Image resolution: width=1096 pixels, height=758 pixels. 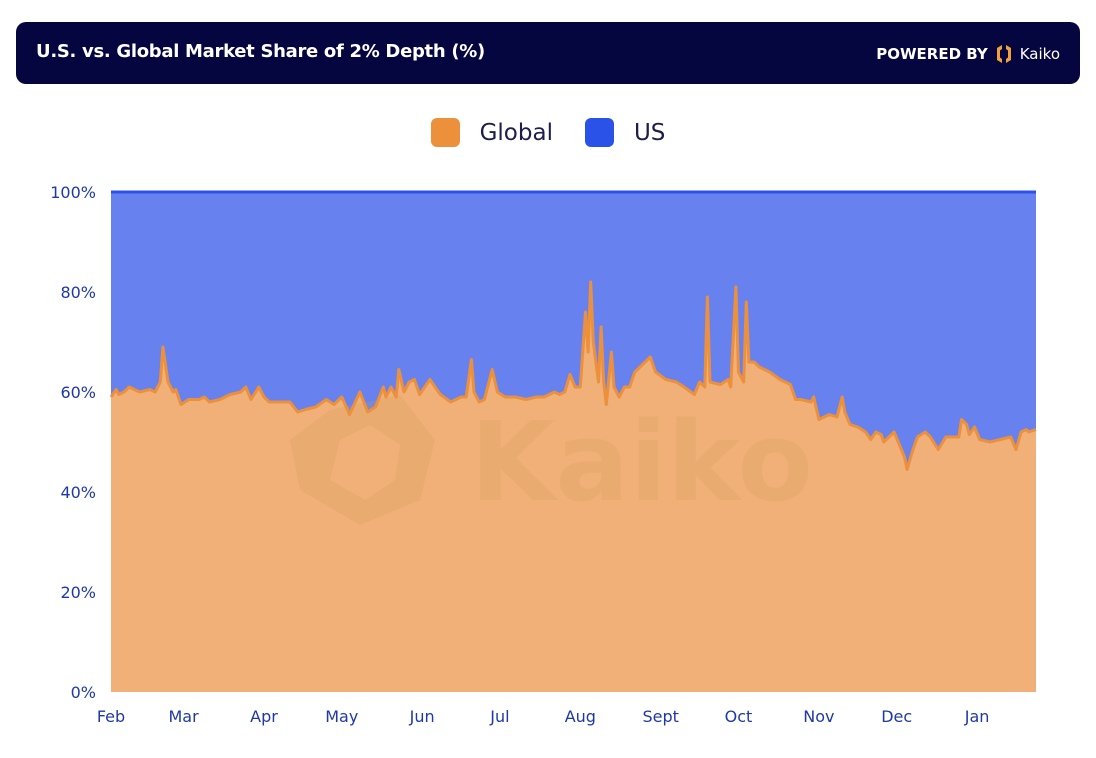 What do you see at coordinates (739, 716) in the screenshot?
I see `x-tick-label: Oct` at bounding box center [739, 716].